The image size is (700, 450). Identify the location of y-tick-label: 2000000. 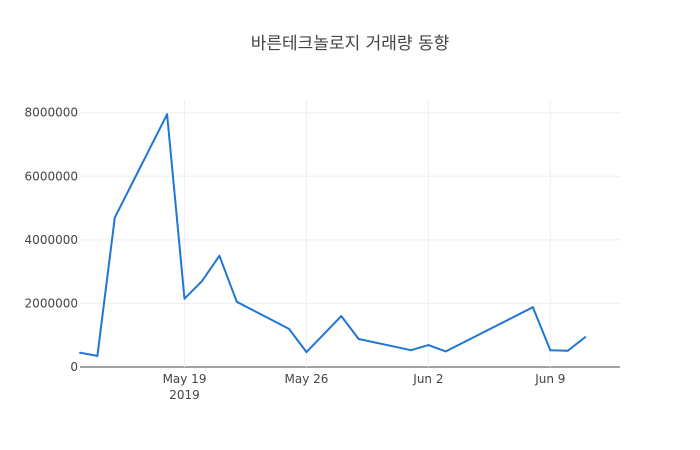
(51, 303).